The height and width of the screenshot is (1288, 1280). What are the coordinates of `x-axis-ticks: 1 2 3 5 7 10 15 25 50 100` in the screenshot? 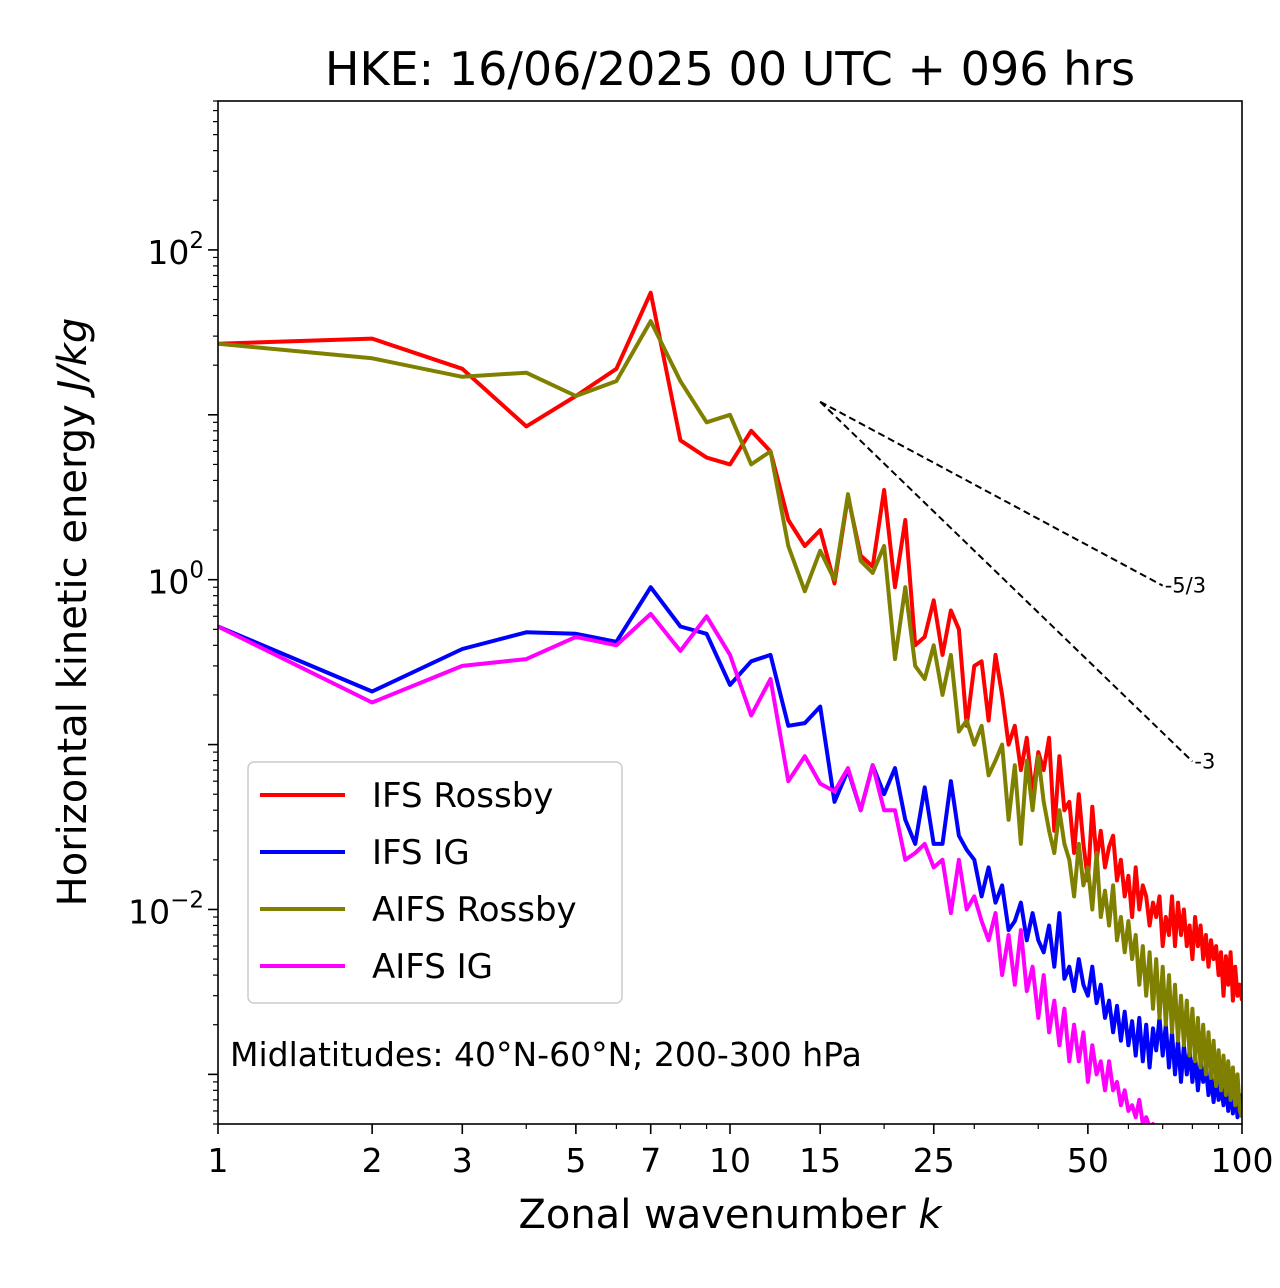 It's located at (741, 1152).